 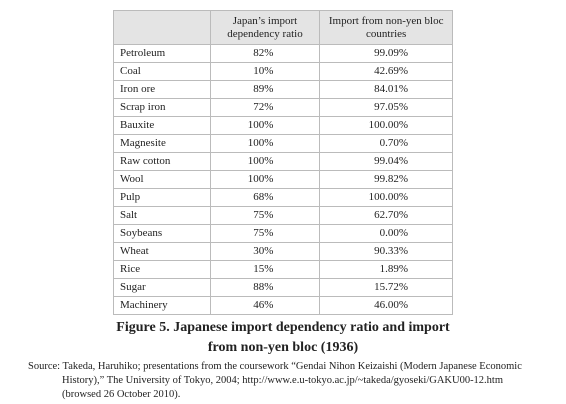 I want to click on row-label: Bauxite, so click(x=162, y=125).